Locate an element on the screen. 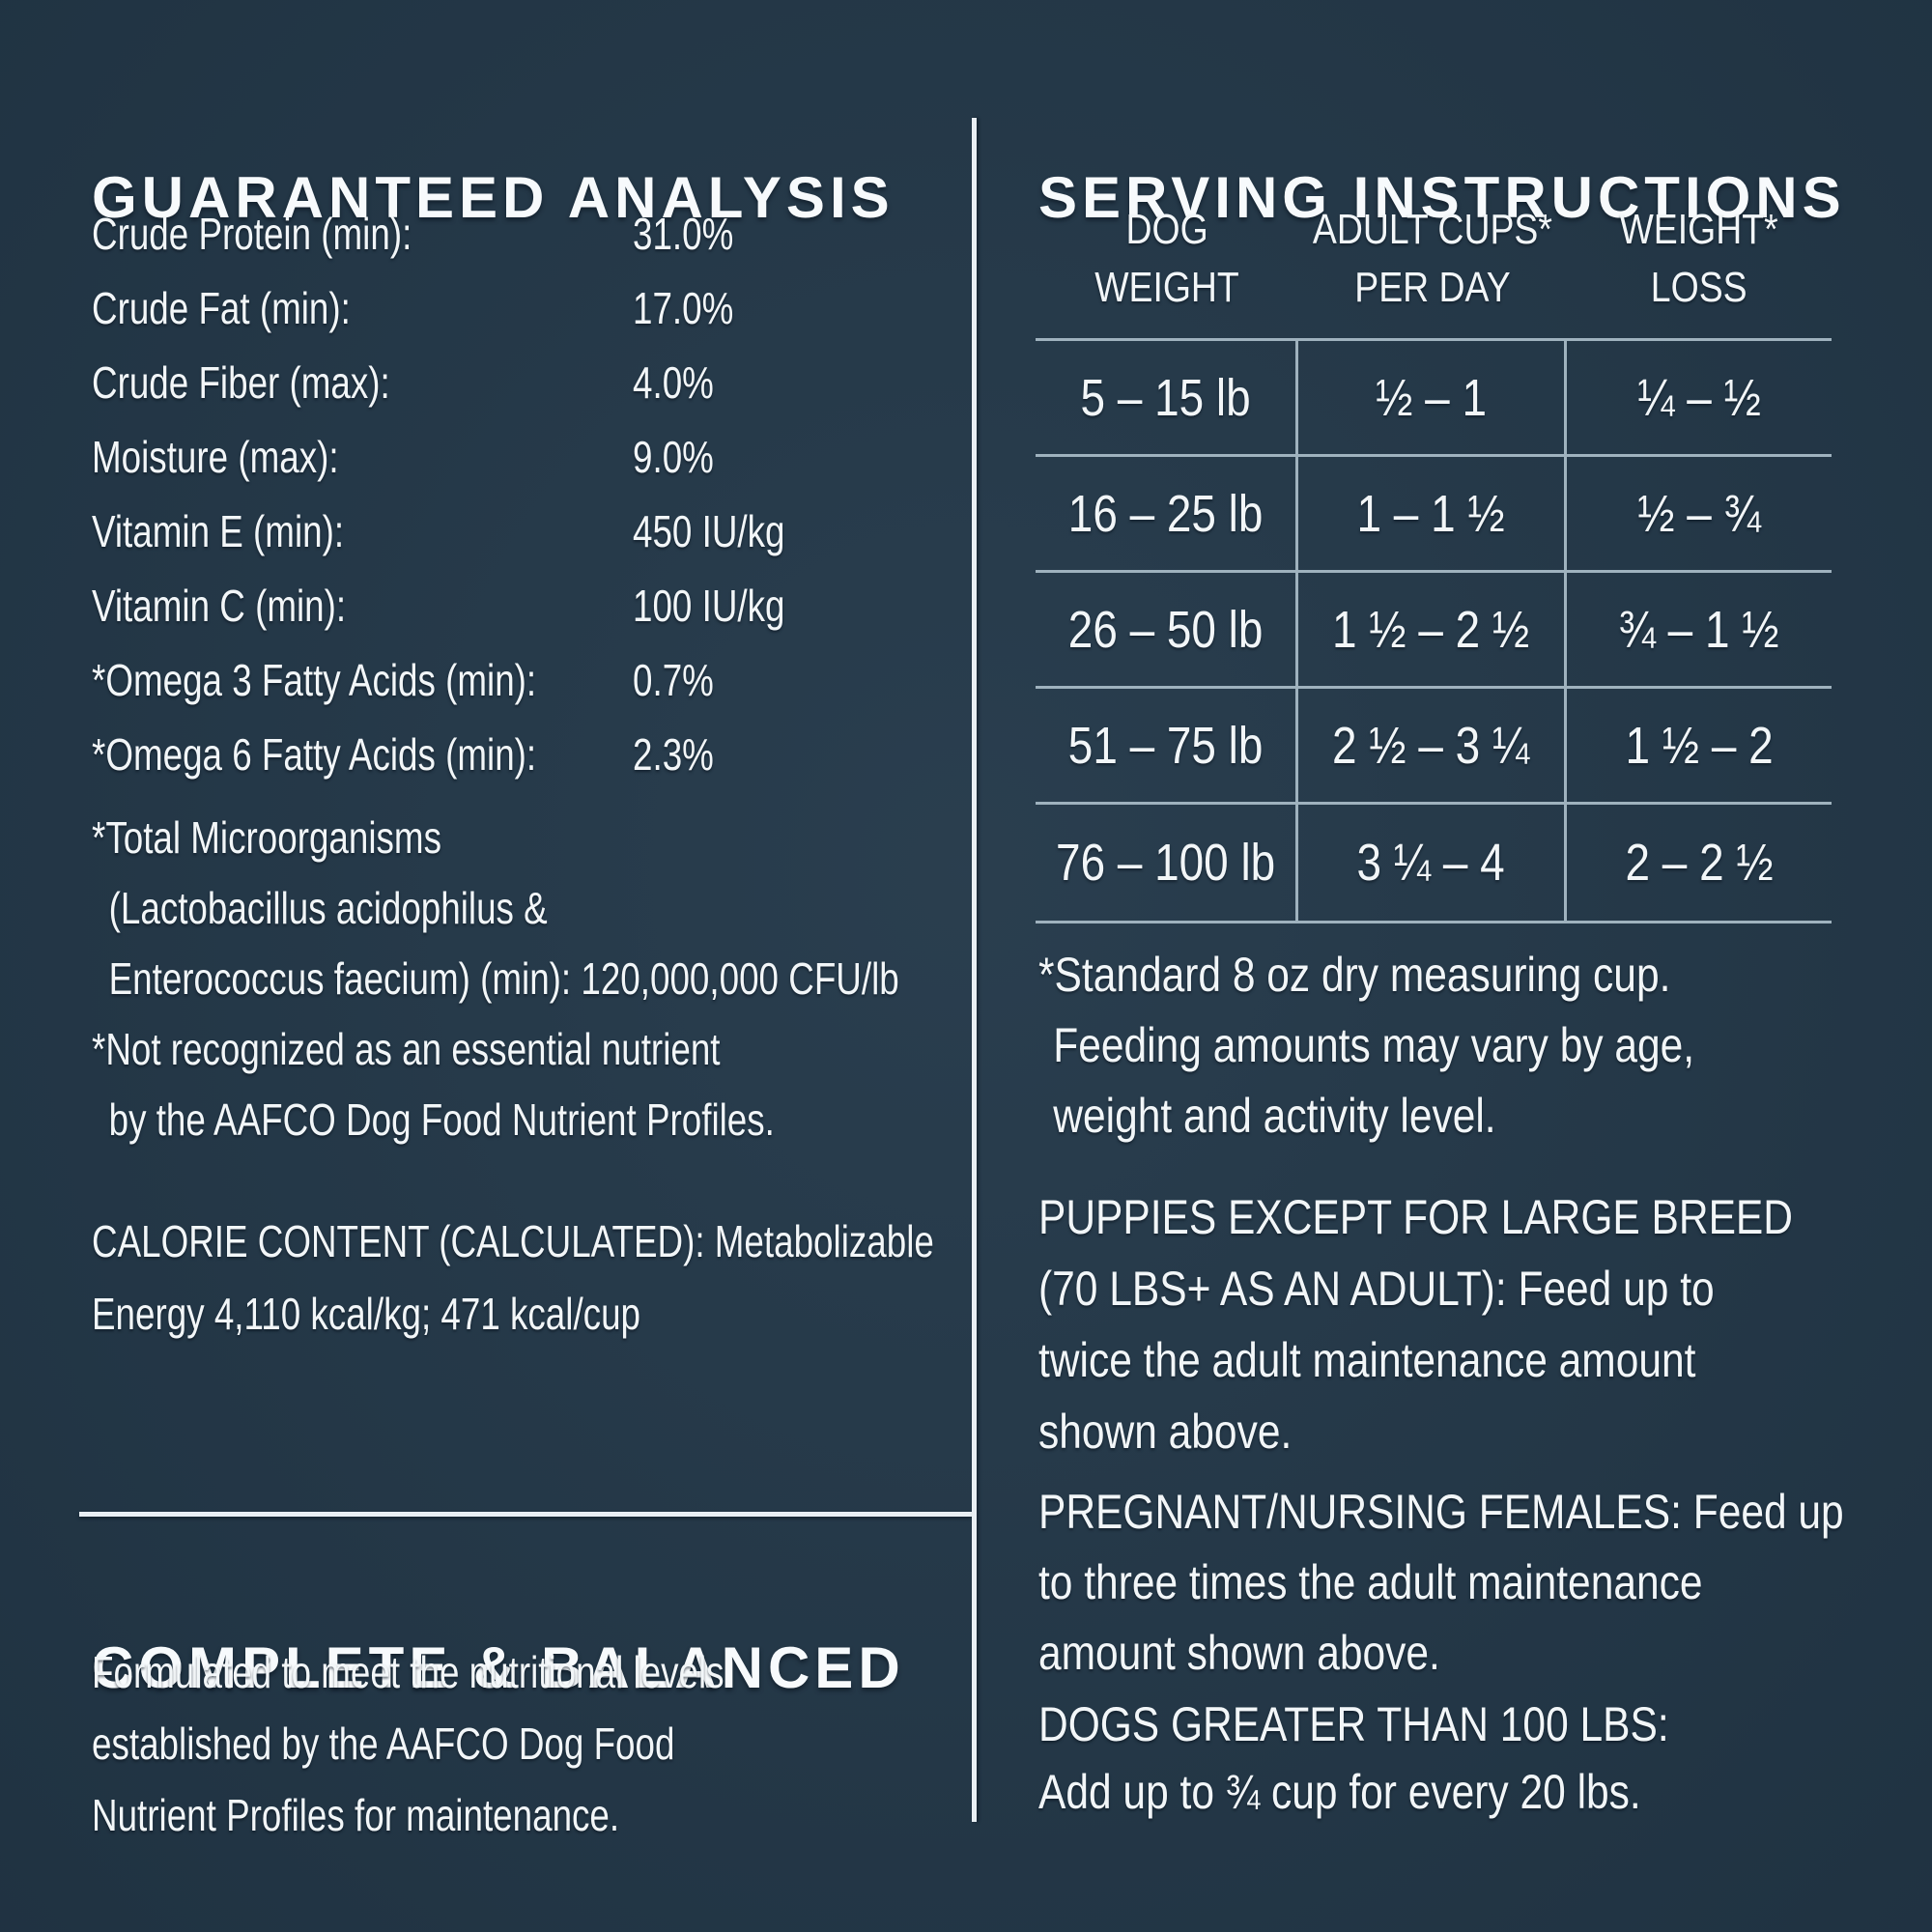 The width and height of the screenshot is (1932, 1932). table-cell: 1 ½ – 2 ½ is located at coordinates (1432, 629).